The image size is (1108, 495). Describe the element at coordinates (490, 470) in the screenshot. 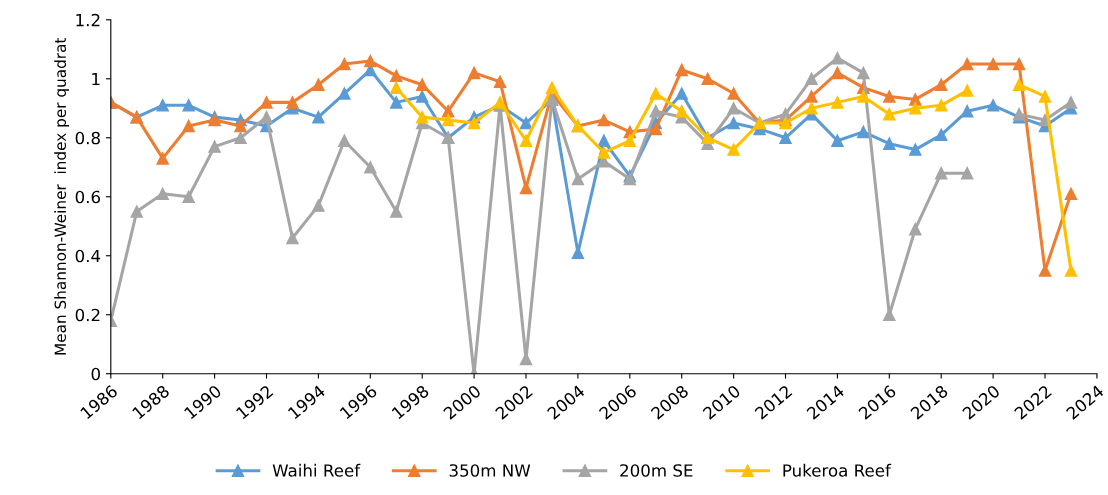

I see `legend-label: 350m NW` at that location.